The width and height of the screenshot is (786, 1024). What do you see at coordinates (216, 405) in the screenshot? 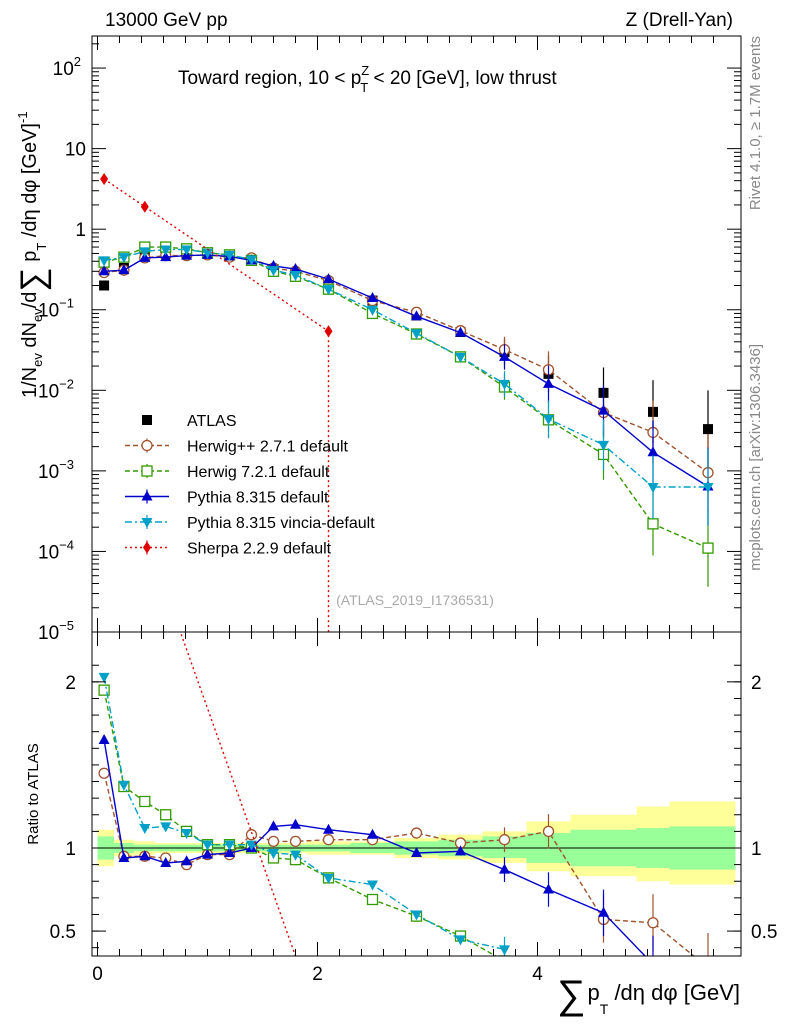
I see `series-line-sherpa` at bounding box center [216, 405].